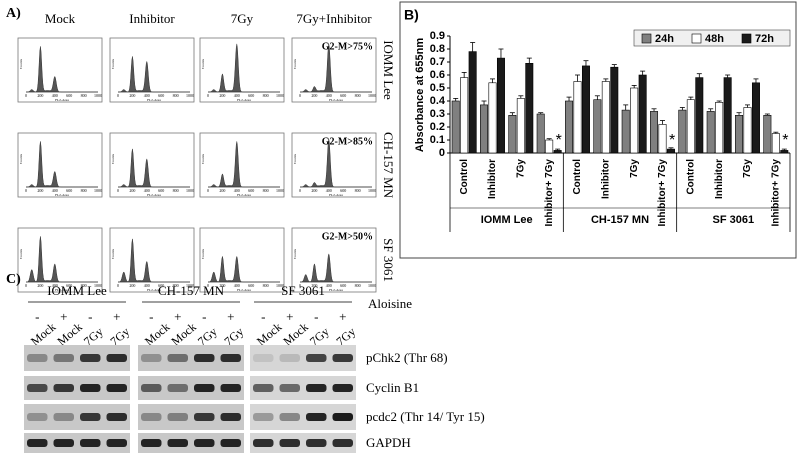 The height and width of the screenshot is (461, 800). Describe the element at coordinates (620, 220) in the screenshot. I see `group-label: CH-157 MN` at that location.